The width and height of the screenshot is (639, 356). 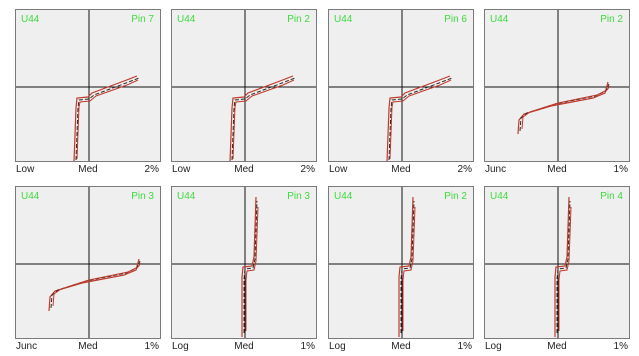 What do you see at coordinates (611, 196) in the screenshot?
I see `pin-label: Pin 4` at bounding box center [611, 196].